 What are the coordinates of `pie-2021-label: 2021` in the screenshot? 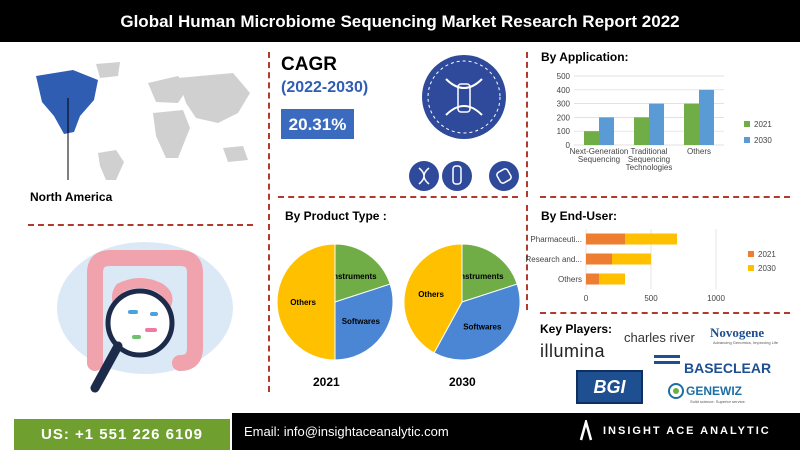 It's located at (326, 382).